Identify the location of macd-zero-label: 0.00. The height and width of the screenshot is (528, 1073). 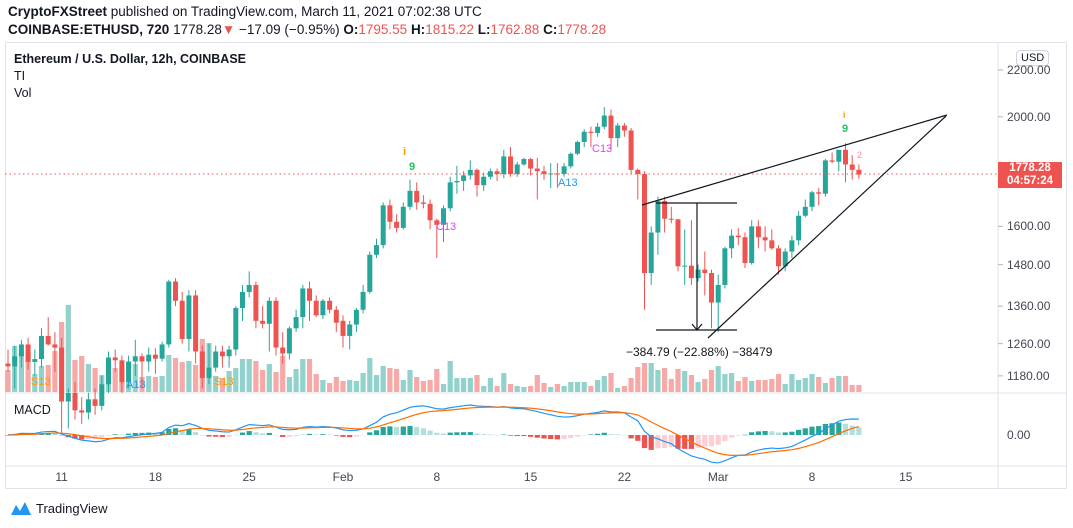
(1019, 435).